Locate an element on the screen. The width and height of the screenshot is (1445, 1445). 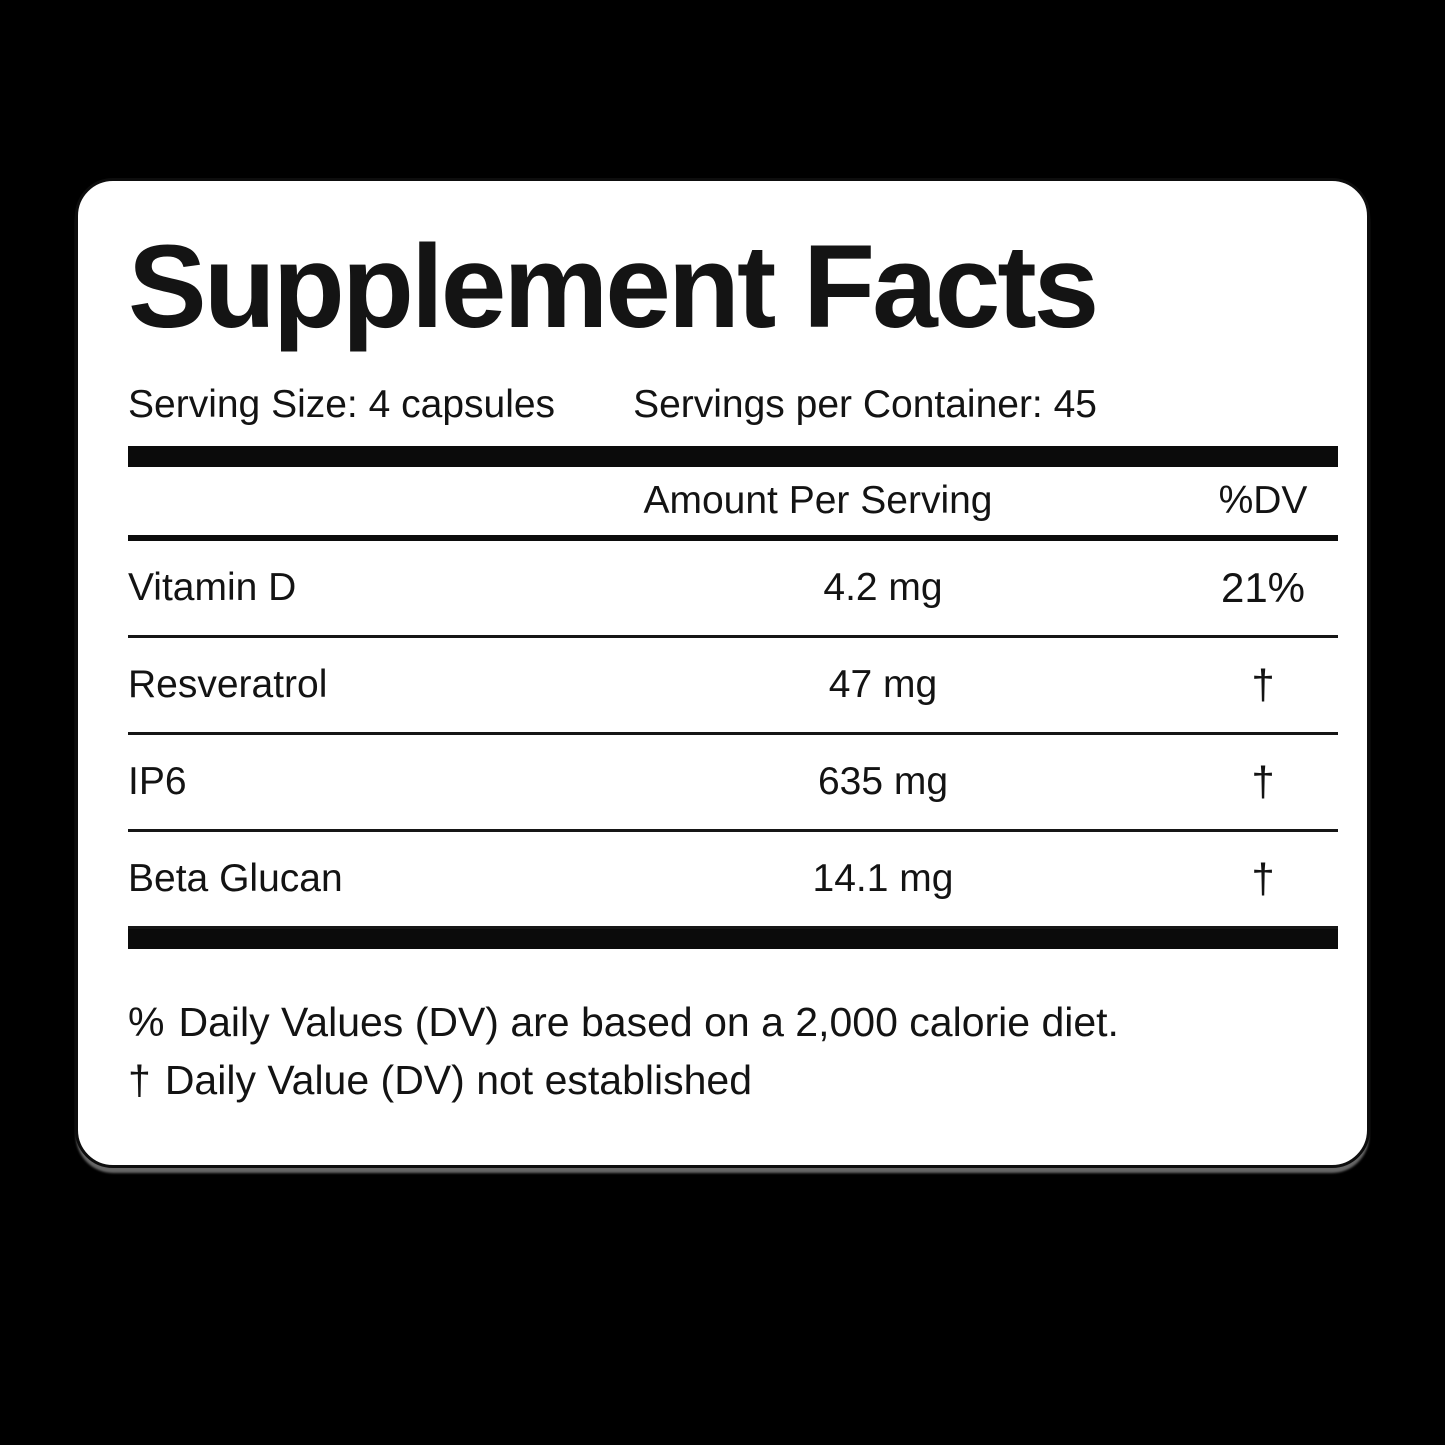
table-row: Beta Glucan 14.1 mg † is located at coordinates (733, 880).